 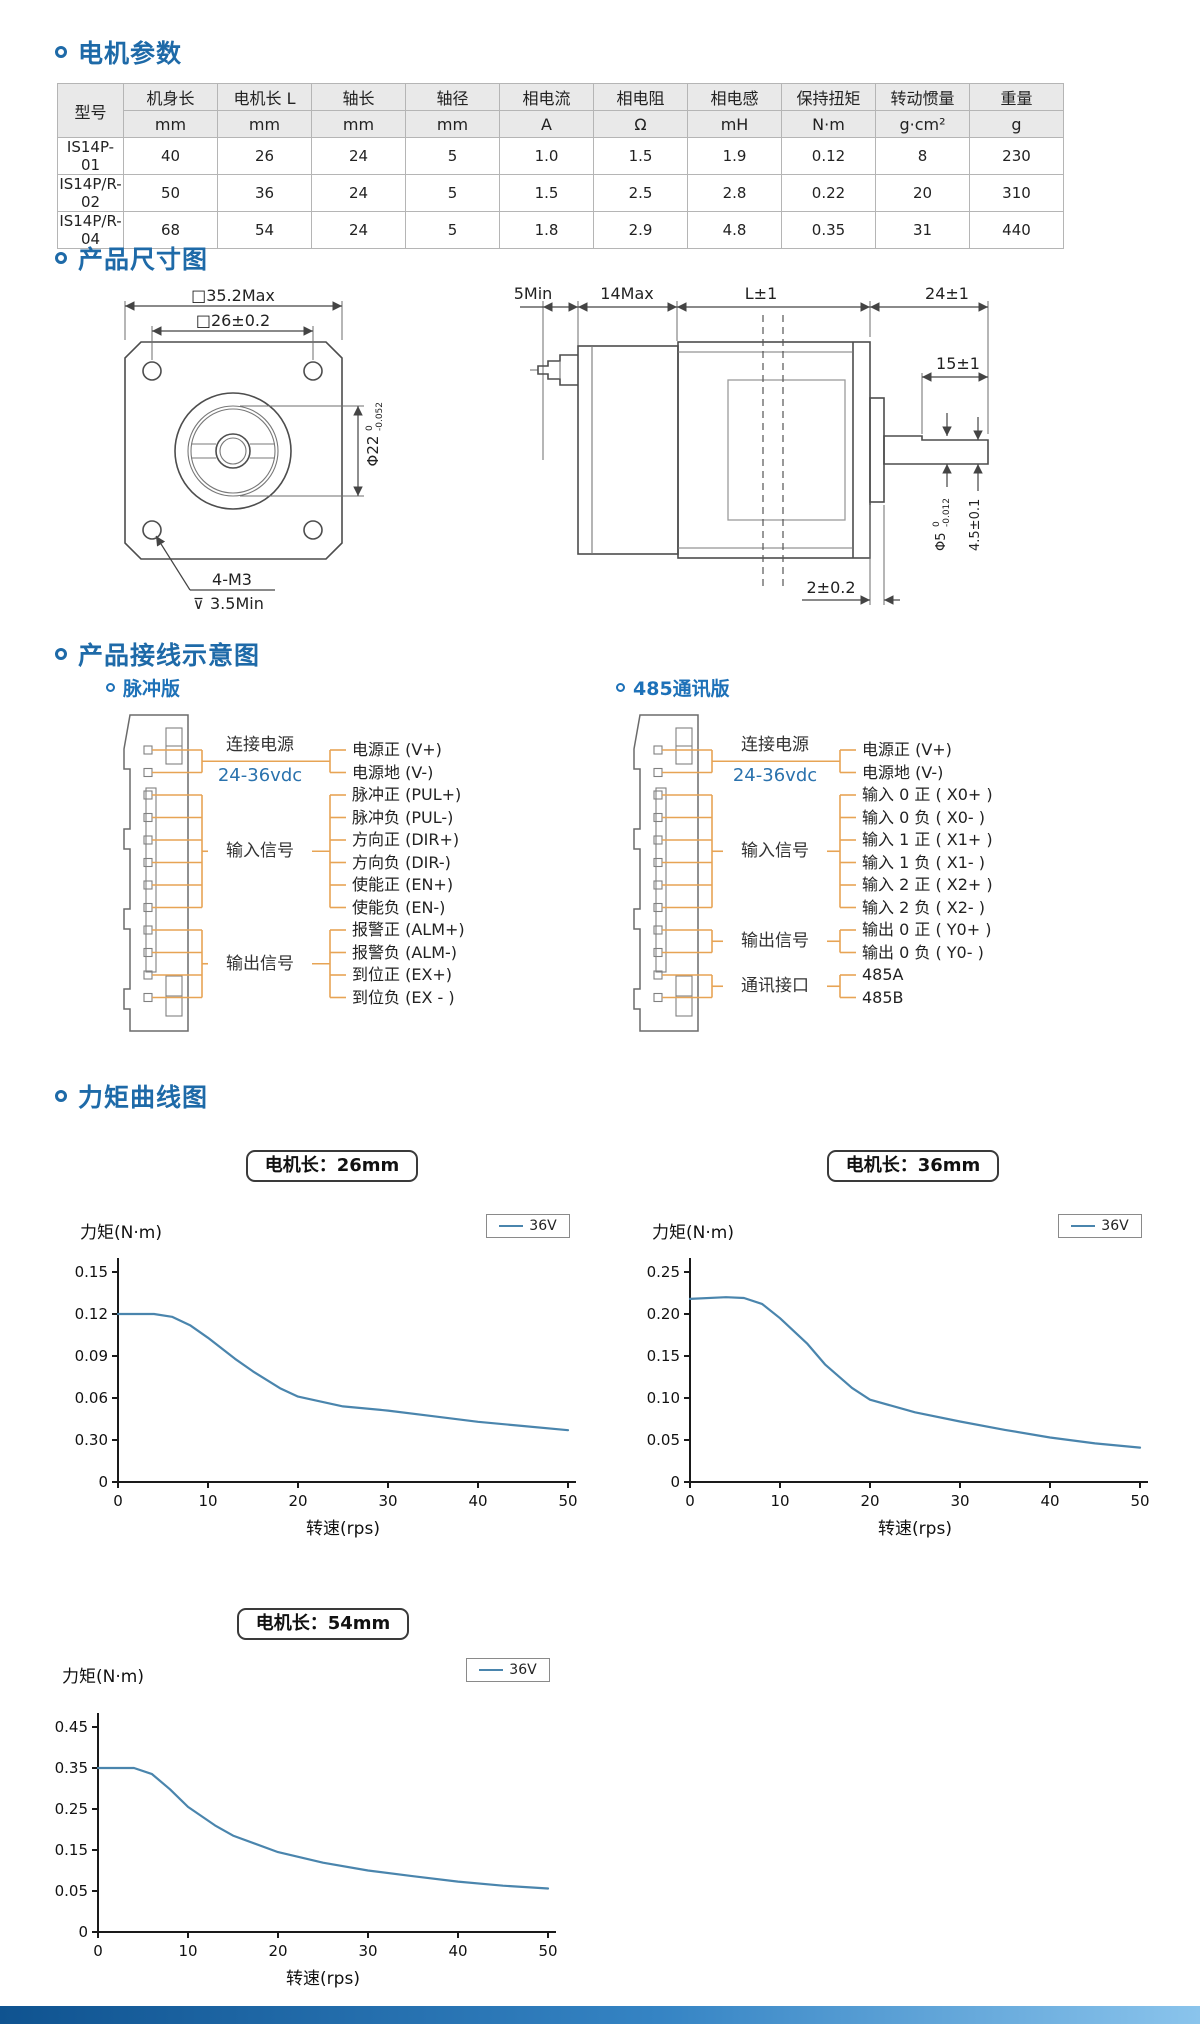 What do you see at coordinates (975, 525) in the screenshot?
I see `dim-flat-label-group: 4.5±0.1` at bounding box center [975, 525].